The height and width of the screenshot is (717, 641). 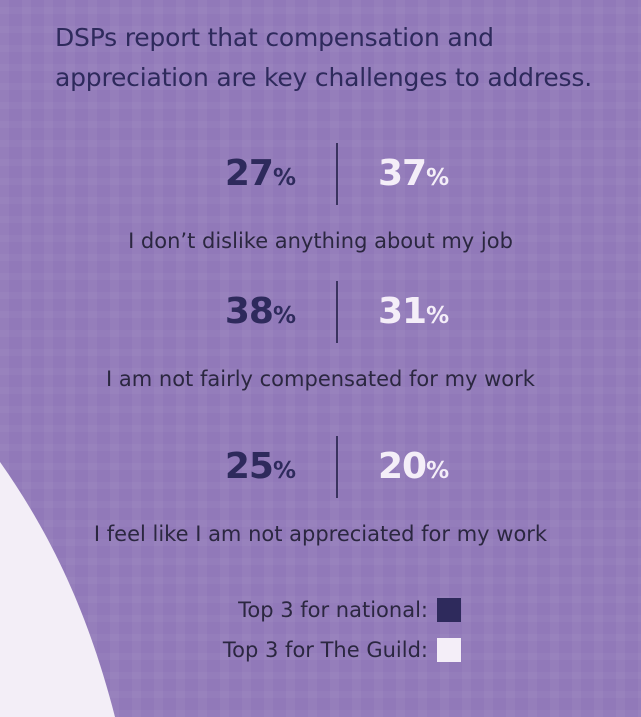 What do you see at coordinates (320, 241) in the screenshot?
I see `row-label-1: I don’t dislike anything about my job` at bounding box center [320, 241].